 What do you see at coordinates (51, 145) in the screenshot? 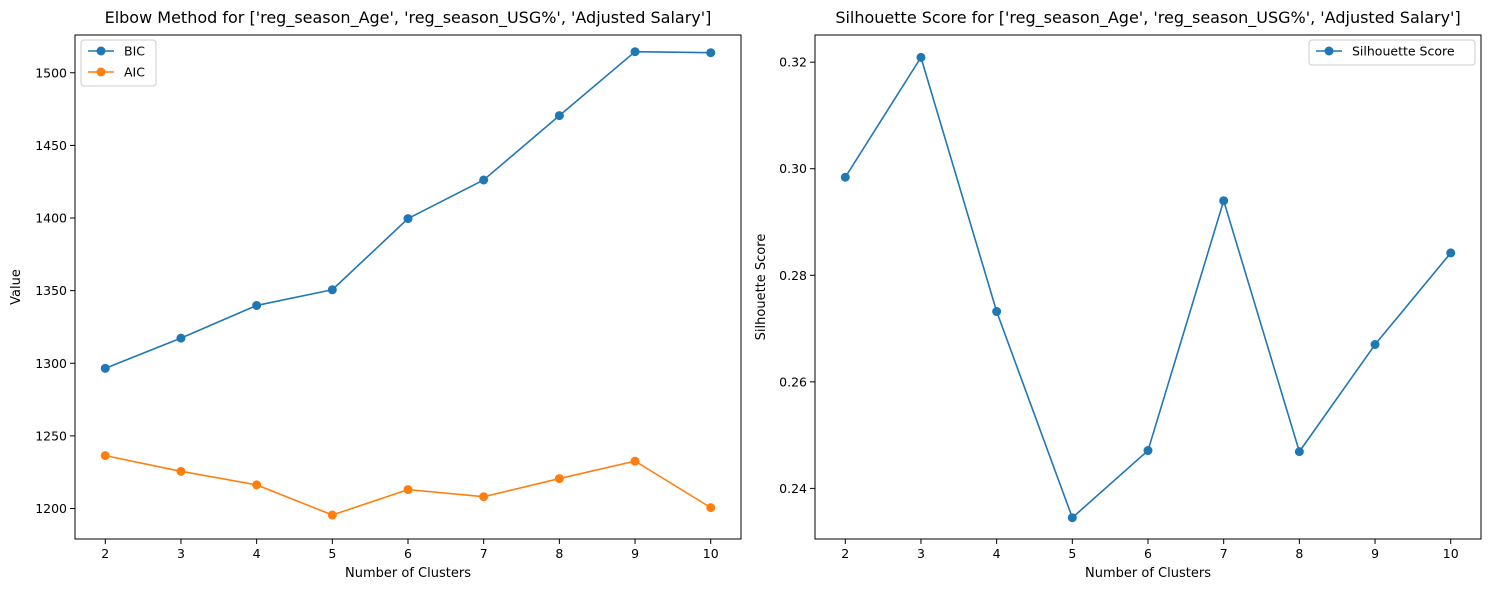
I see `y-tick-label: 1450` at bounding box center [51, 145].